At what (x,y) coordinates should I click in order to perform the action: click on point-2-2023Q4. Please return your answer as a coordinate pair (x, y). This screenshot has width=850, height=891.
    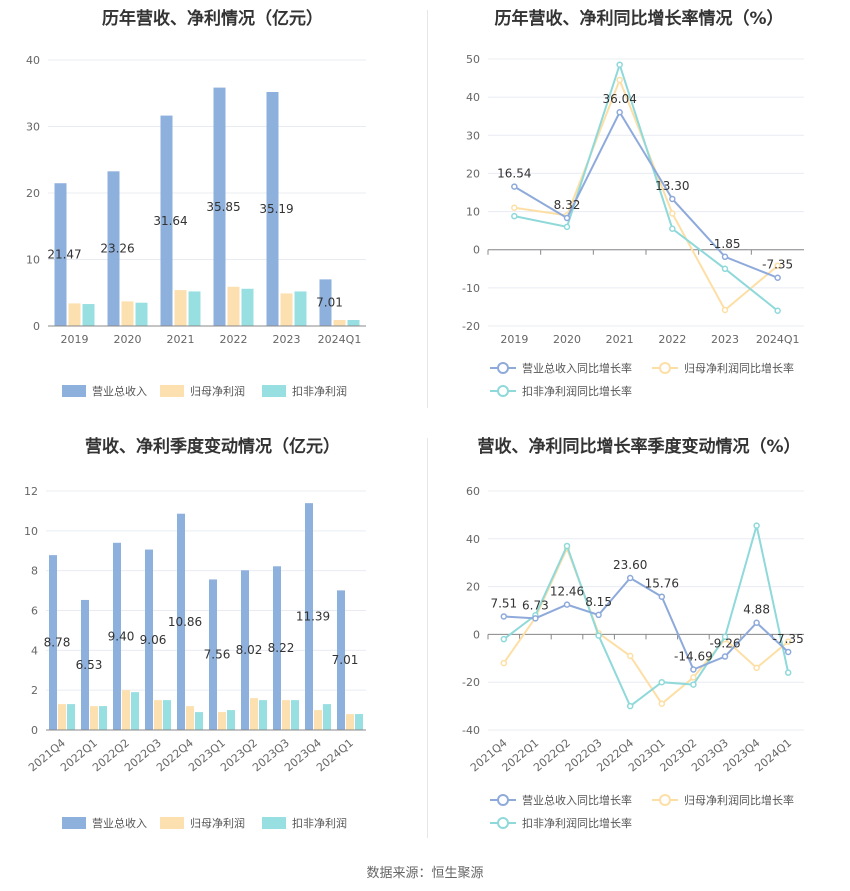
    Looking at the image, I should click on (756, 668).